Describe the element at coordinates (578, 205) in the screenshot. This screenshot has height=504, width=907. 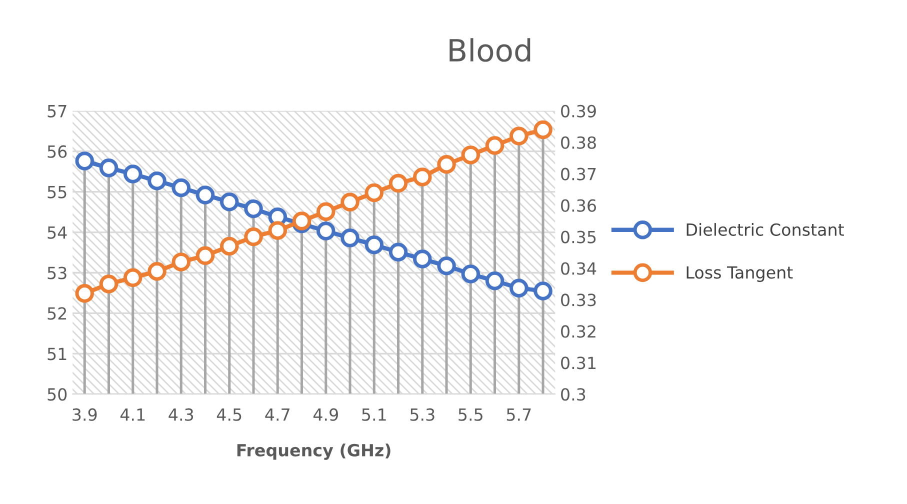
I see `y2-tick-label: 0.36` at that location.